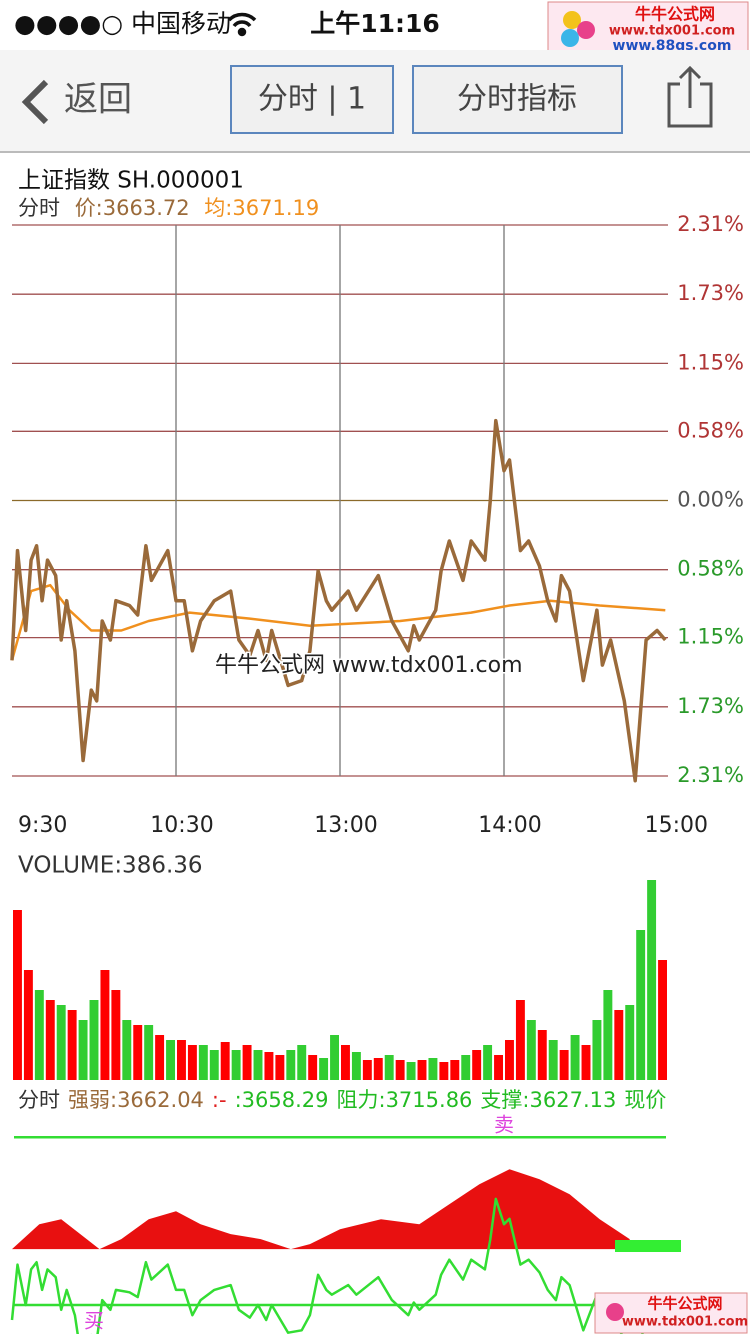 The width and height of the screenshot is (750, 1334). What do you see at coordinates (338, 1265) in the screenshot?
I see `strength-line` at bounding box center [338, 1265].